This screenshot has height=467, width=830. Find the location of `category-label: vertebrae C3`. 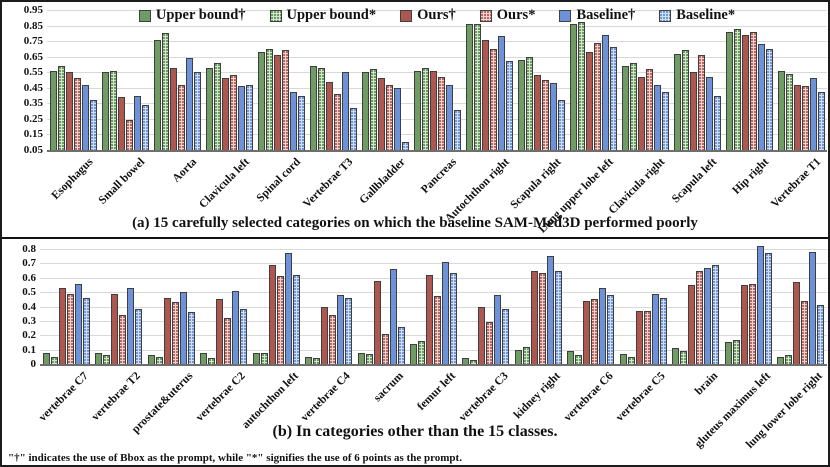

category-label: vertebrae C3 is located at coordinates (483, 397).